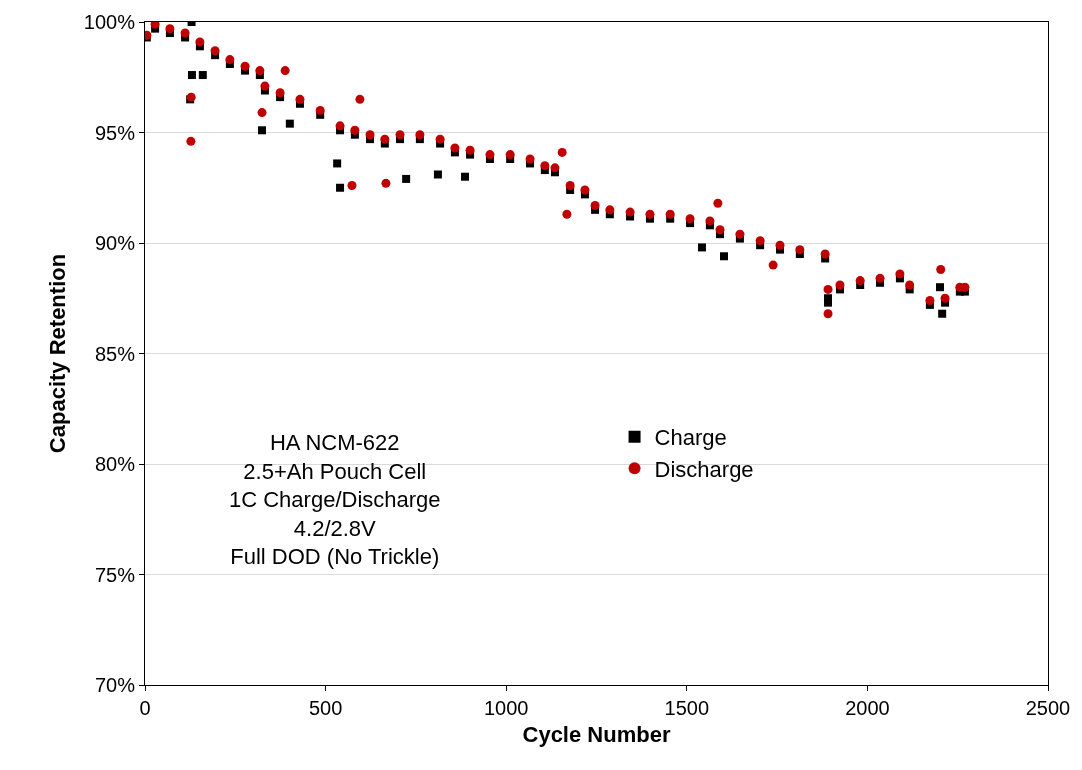 The width and height of the screenshot is (1082, 770). What do you see at coordinates (57, 353) in the screenshot?
I see `y-axis-title: Capacity Retention` at bounding box center [57, 353].